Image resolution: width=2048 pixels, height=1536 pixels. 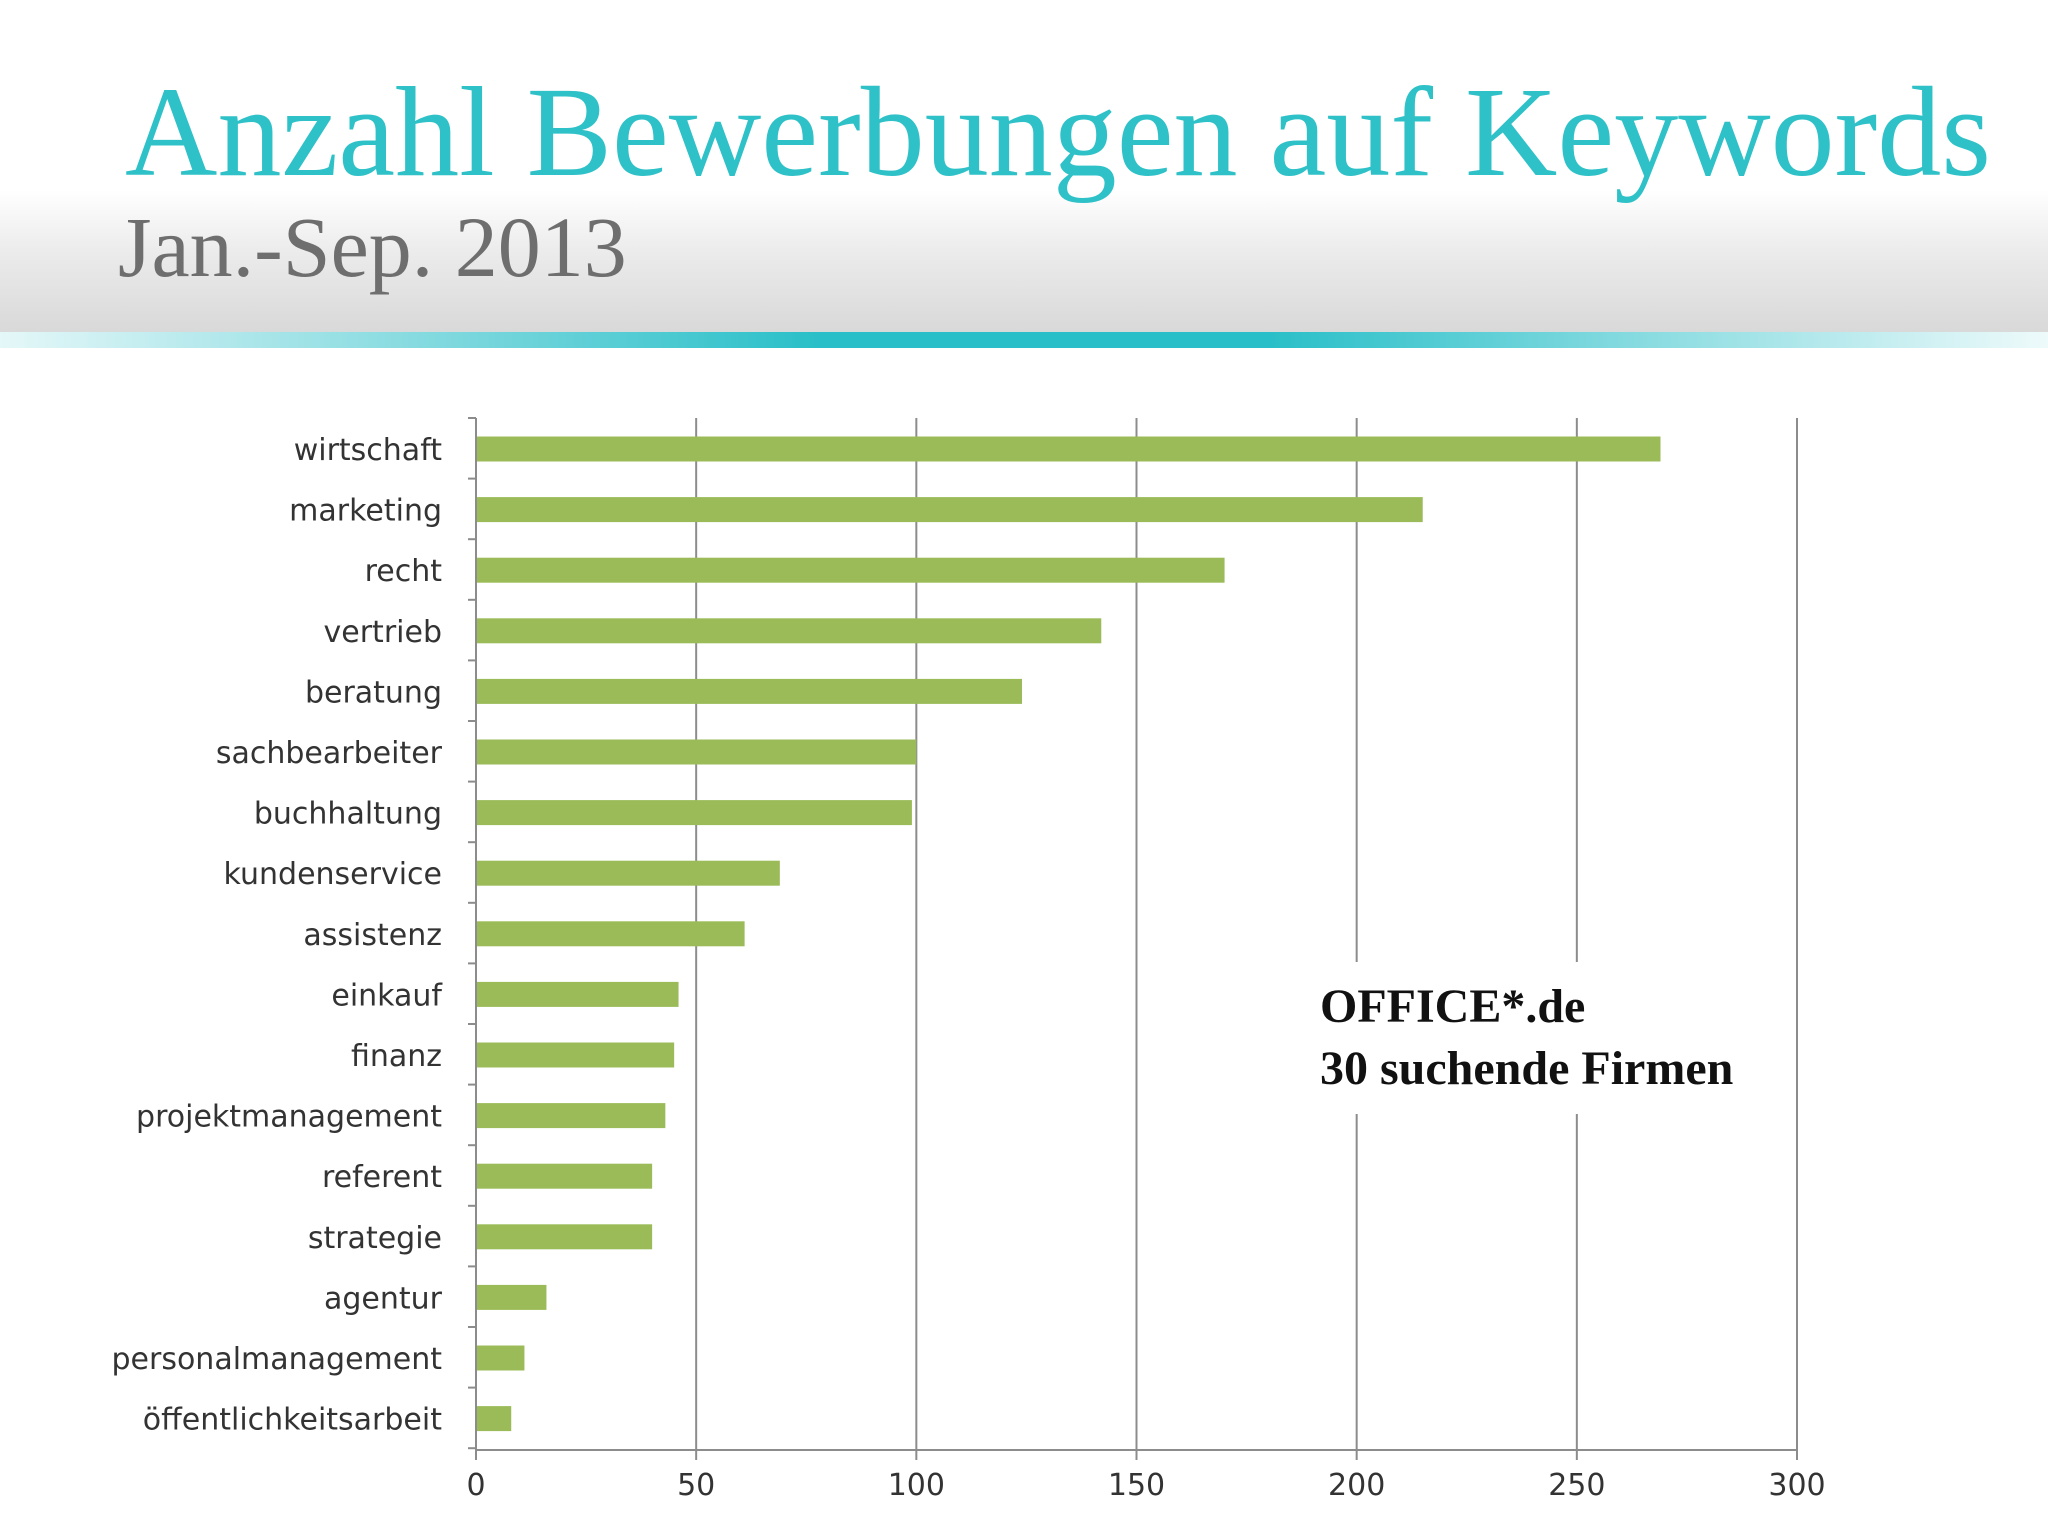 I want to click on x-tick-labels: 0 50 100 150 200 250 300, so click(x=1145, y=1485).